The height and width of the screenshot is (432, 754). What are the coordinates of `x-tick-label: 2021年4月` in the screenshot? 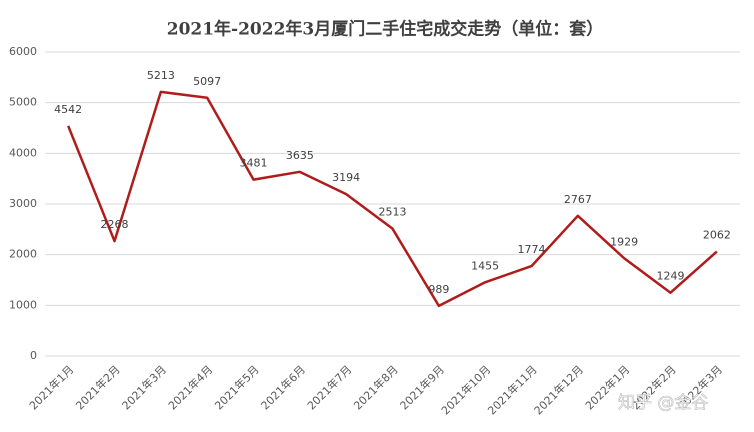 It's located at (190, 387).